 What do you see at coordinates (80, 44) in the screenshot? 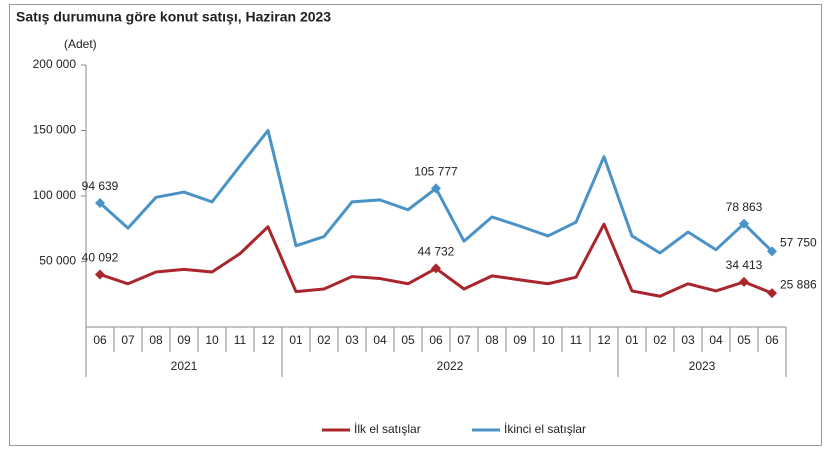
I see `y-unit: (Adet)` at bounding box center [80, 44].